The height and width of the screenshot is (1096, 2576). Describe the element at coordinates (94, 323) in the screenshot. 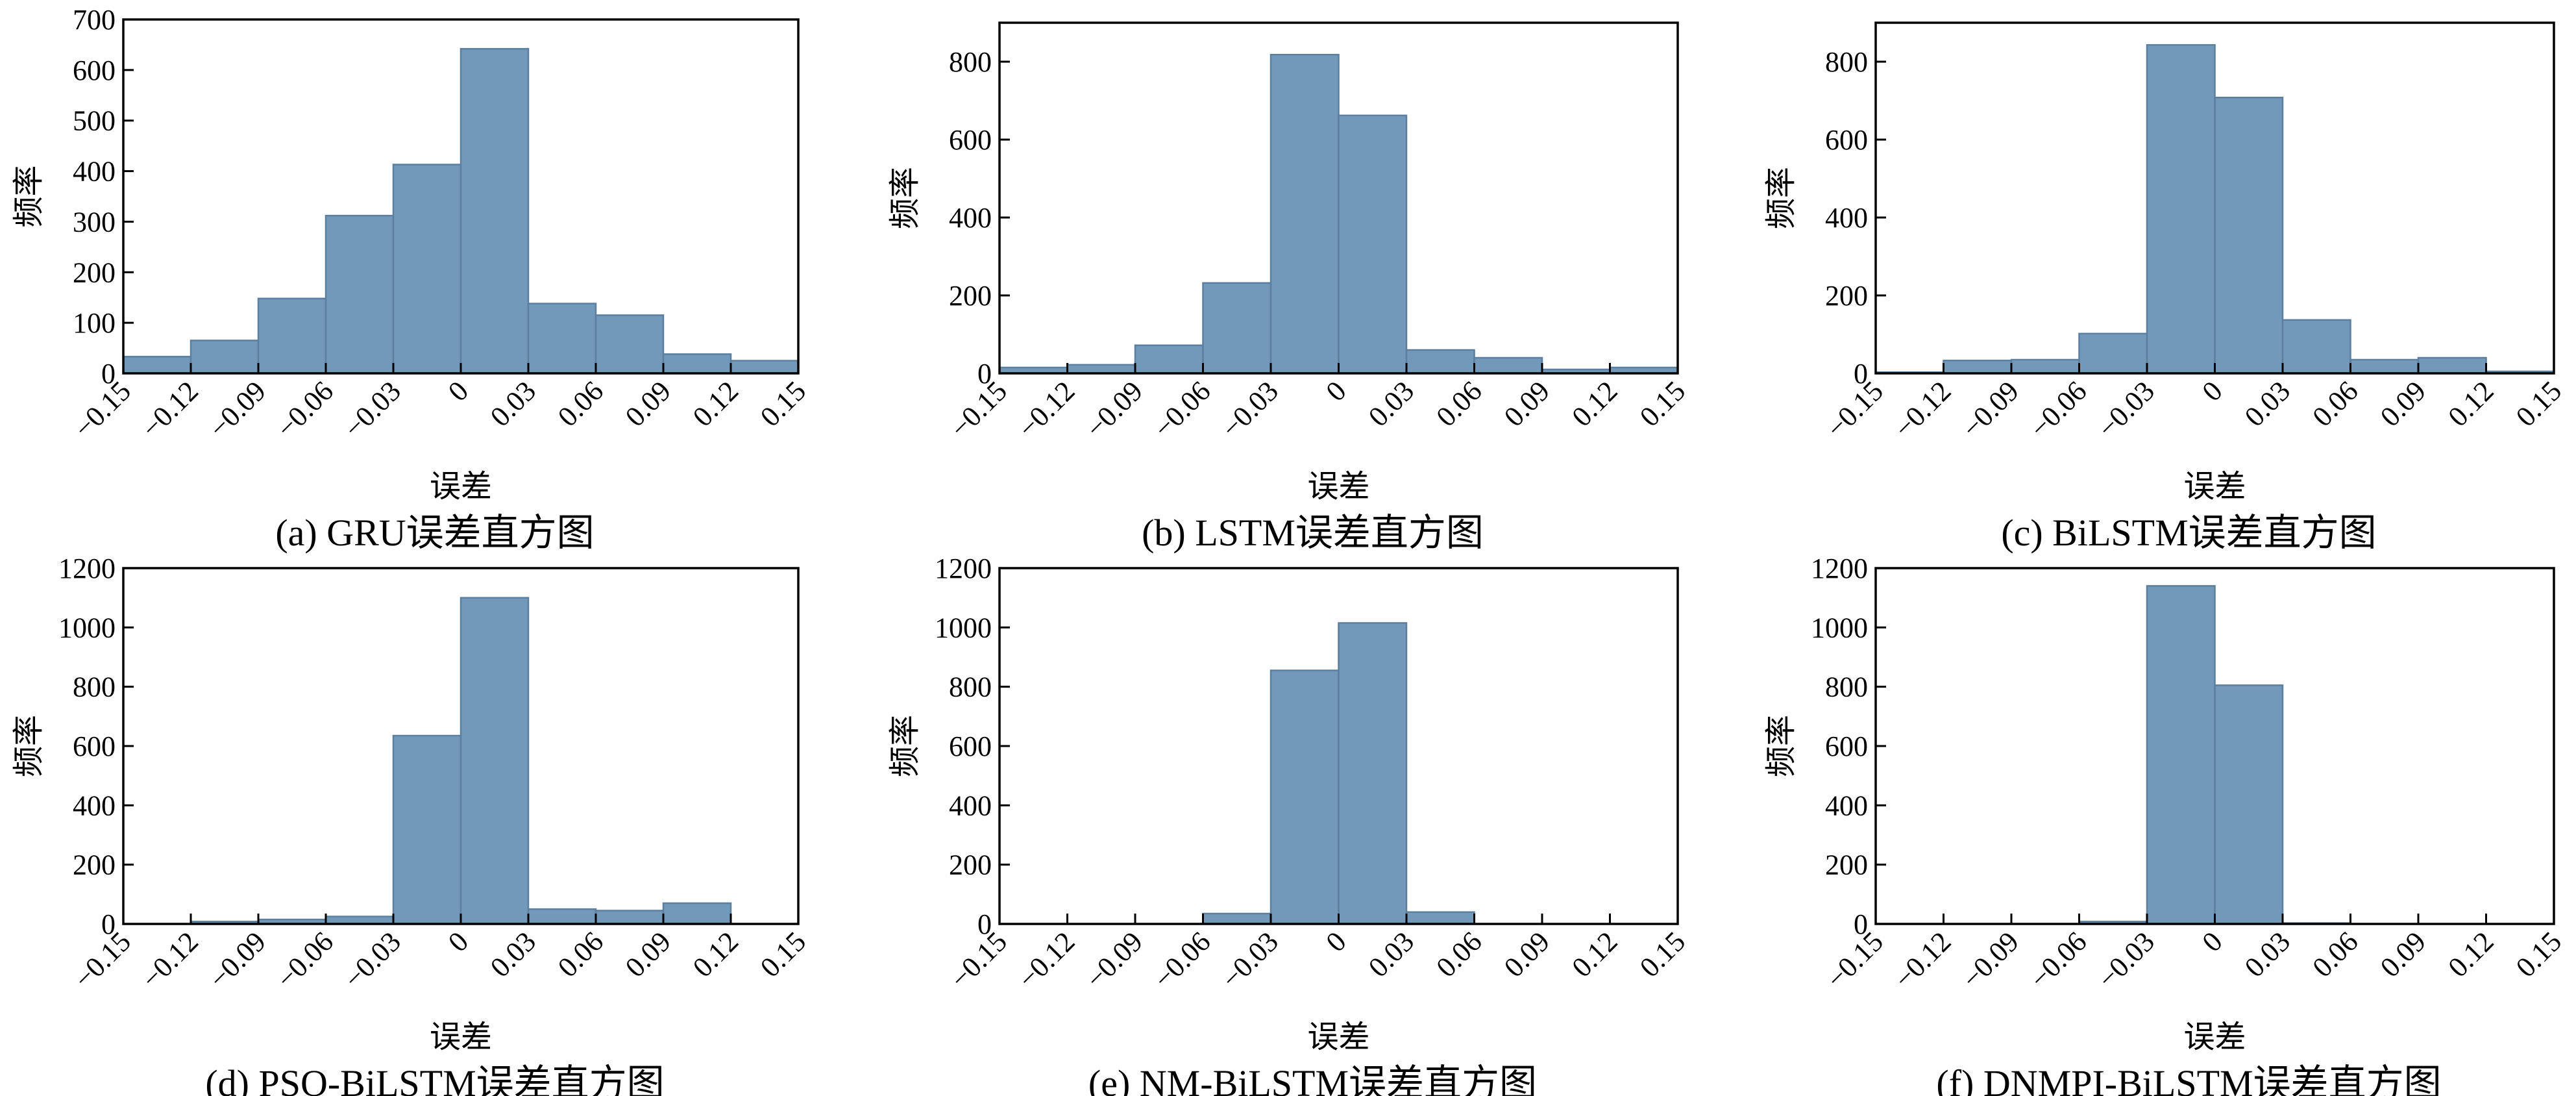

I see `y-tick-label: 100` at that location.